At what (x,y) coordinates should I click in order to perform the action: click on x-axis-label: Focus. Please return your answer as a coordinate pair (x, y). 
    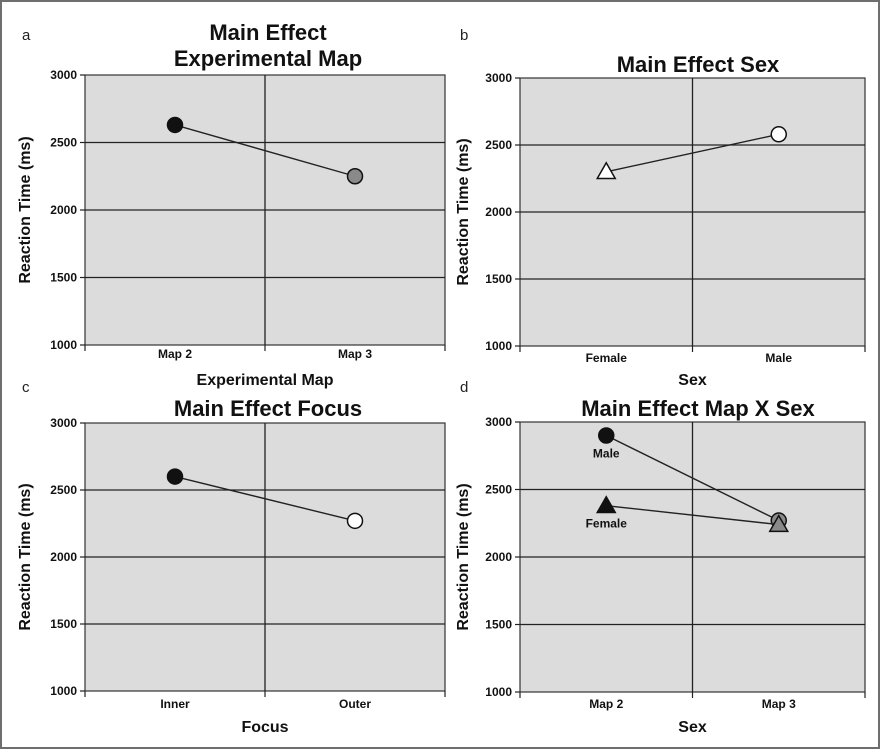
    Looking at the image, I should click on (264, 727).